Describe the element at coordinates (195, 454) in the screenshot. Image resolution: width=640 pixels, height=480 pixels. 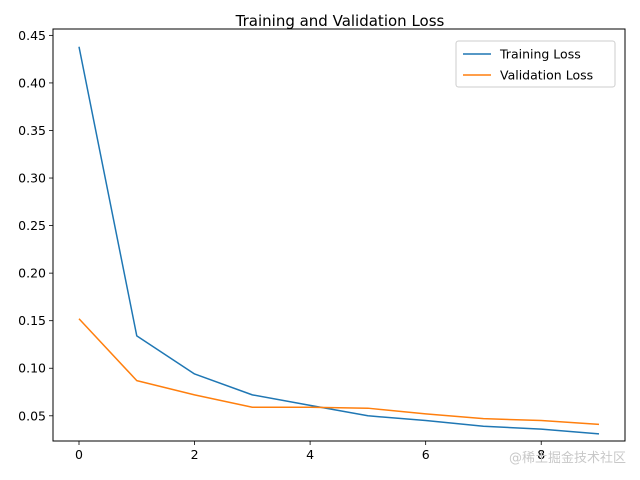
I see `x-tick-label: 2` at that location.